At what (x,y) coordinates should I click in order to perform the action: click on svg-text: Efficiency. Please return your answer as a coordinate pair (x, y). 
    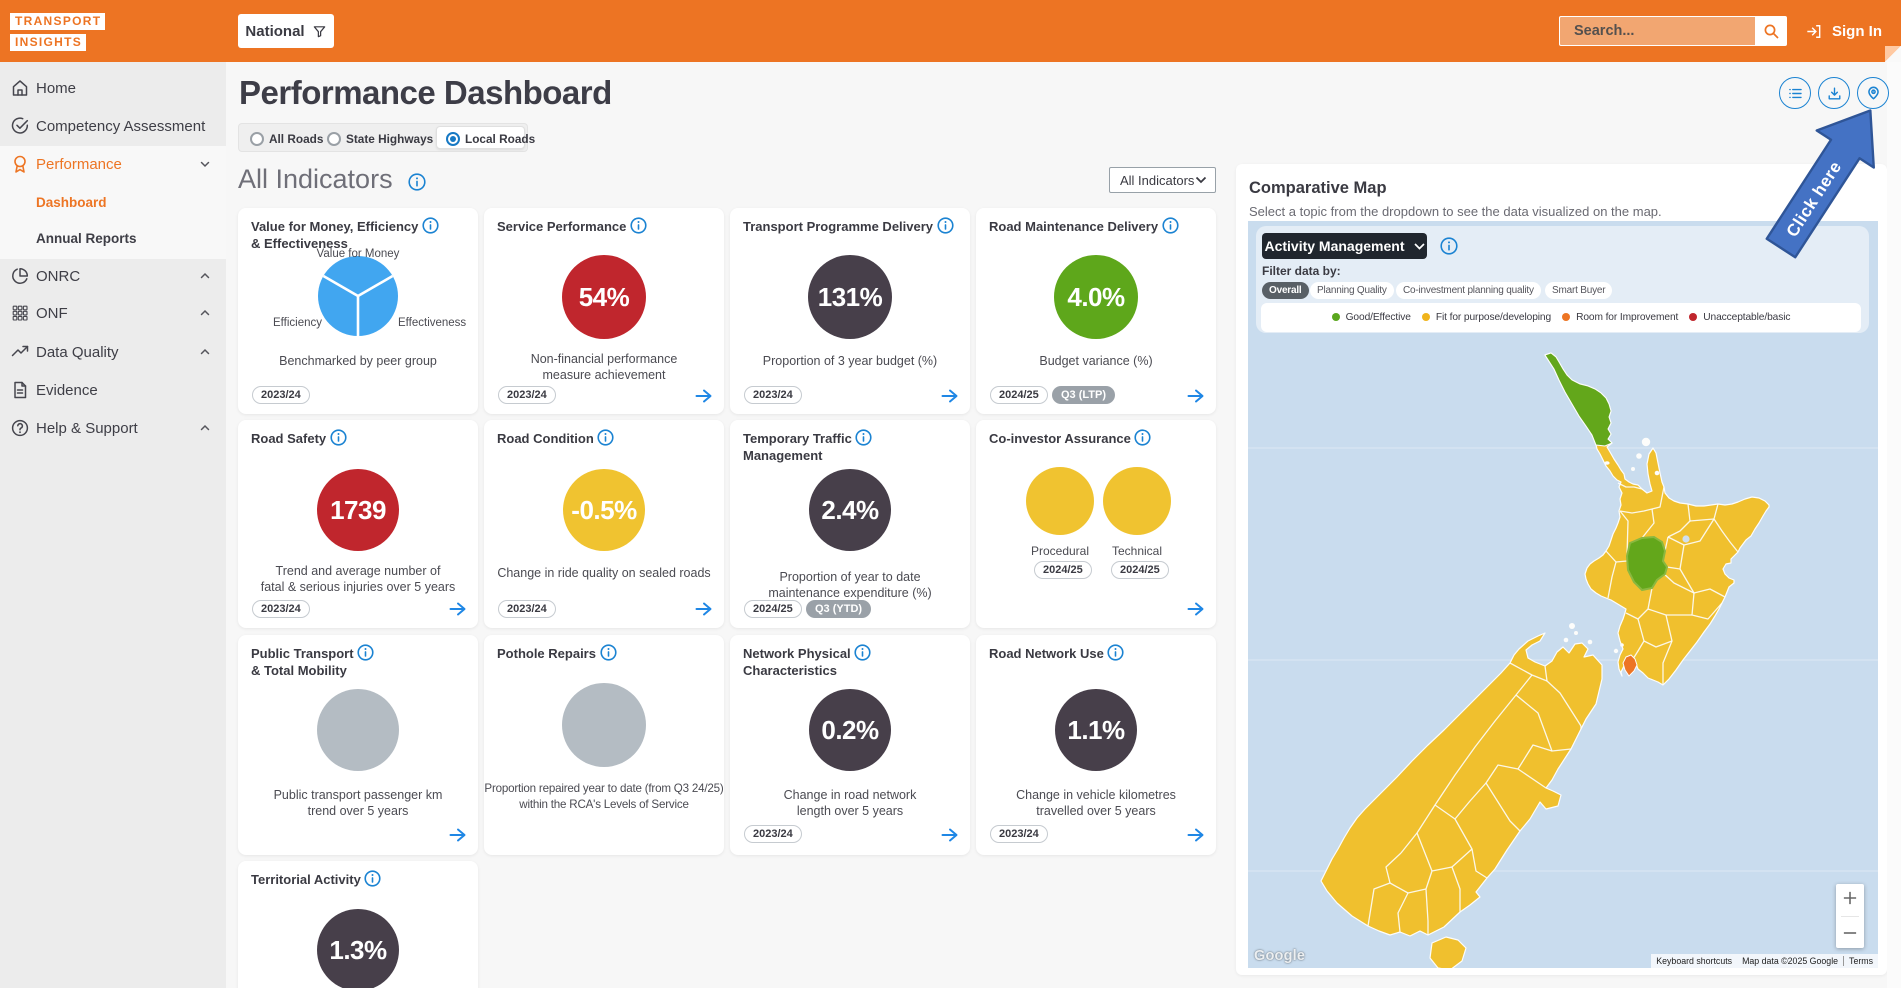
    Looking at the image, I should click on (297, 323).